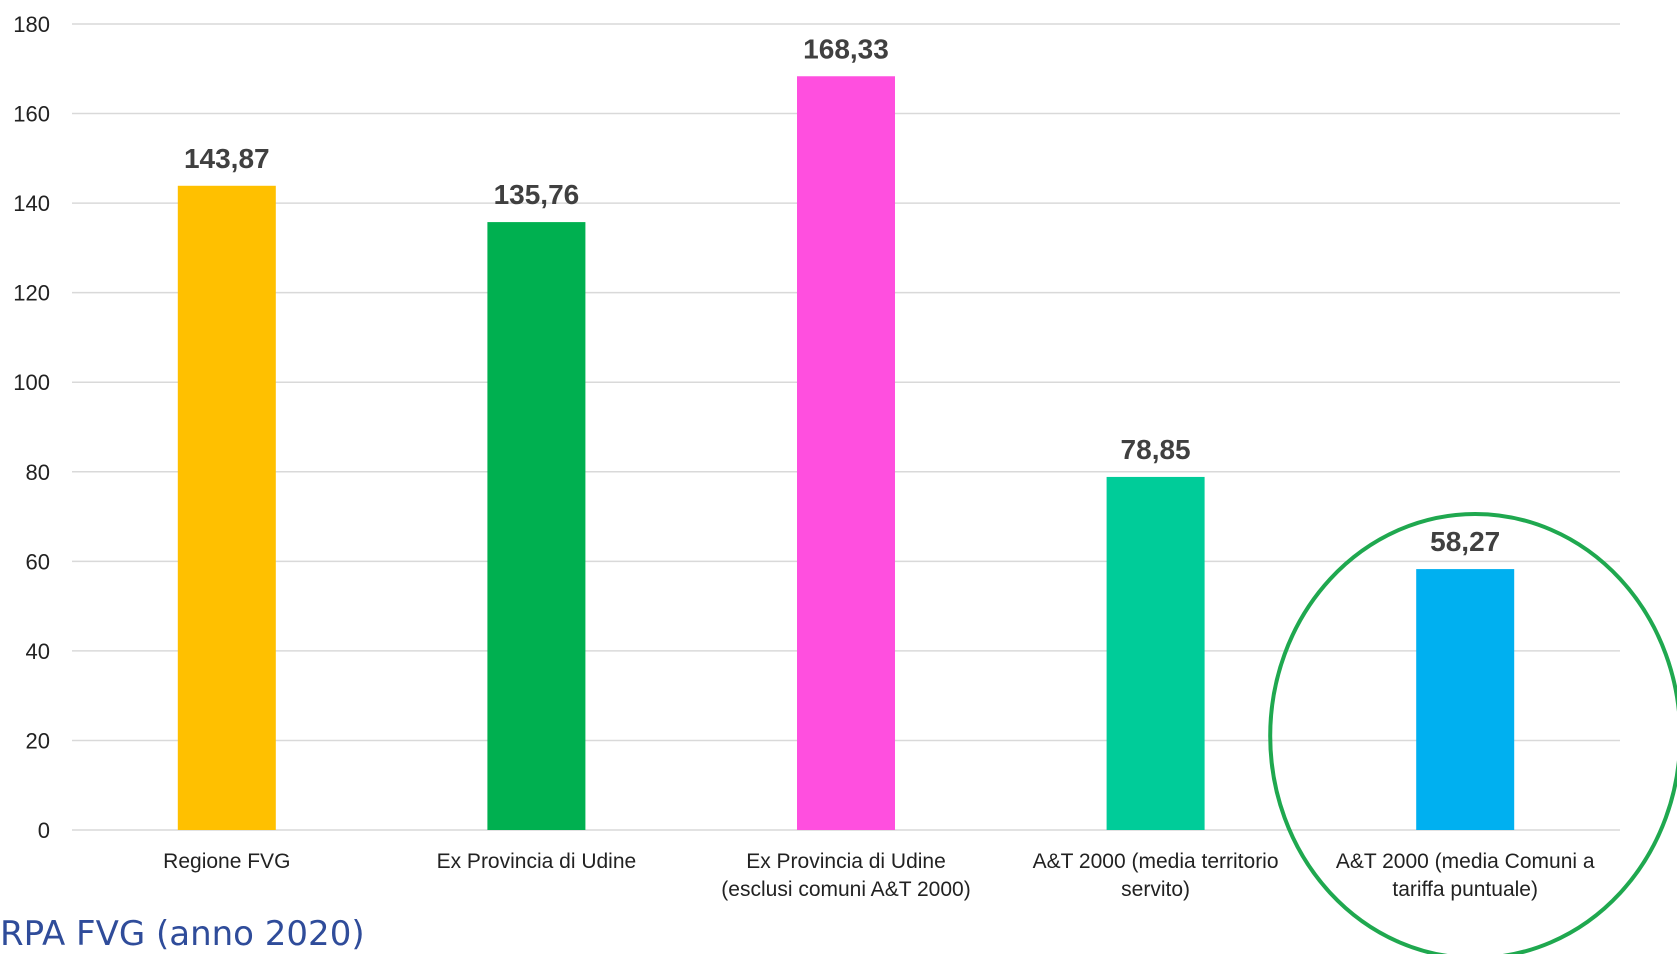  What do you see at coordinates (38, 651) in the screenshot?
I see `y-tick-label: 40` at bounding box center [38, 651].